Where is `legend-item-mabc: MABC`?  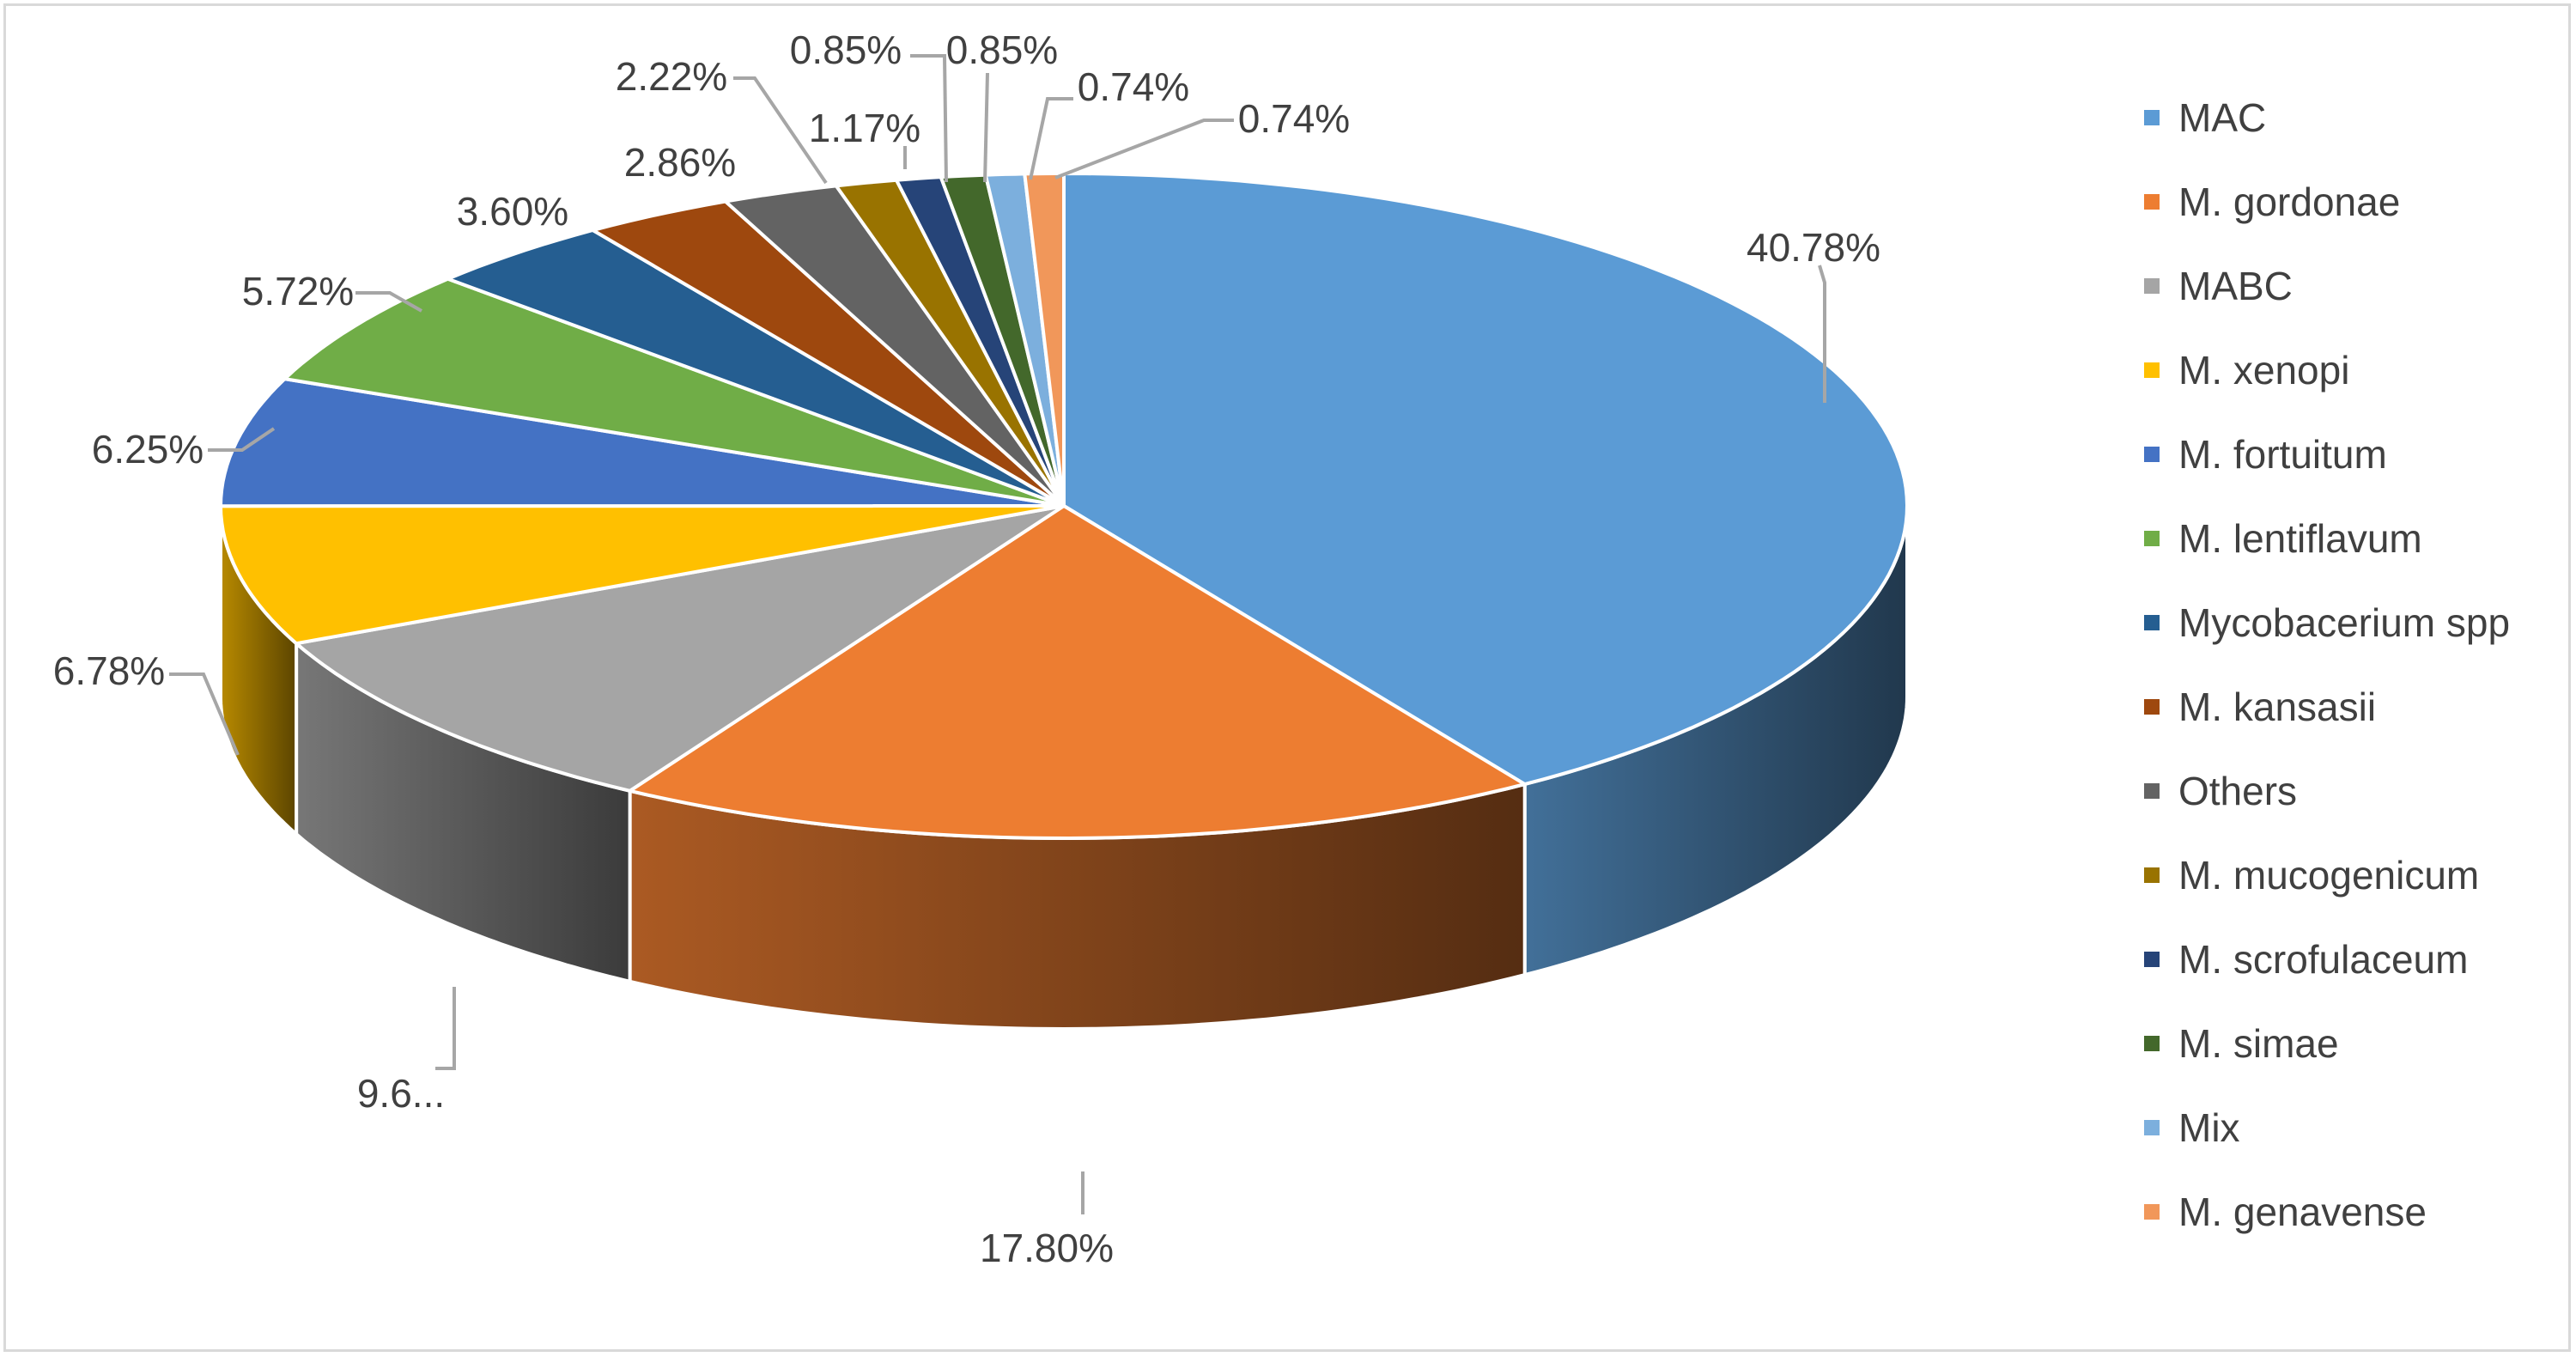 legend-item-mabc: MABC is located at coordinates (2218, 286).